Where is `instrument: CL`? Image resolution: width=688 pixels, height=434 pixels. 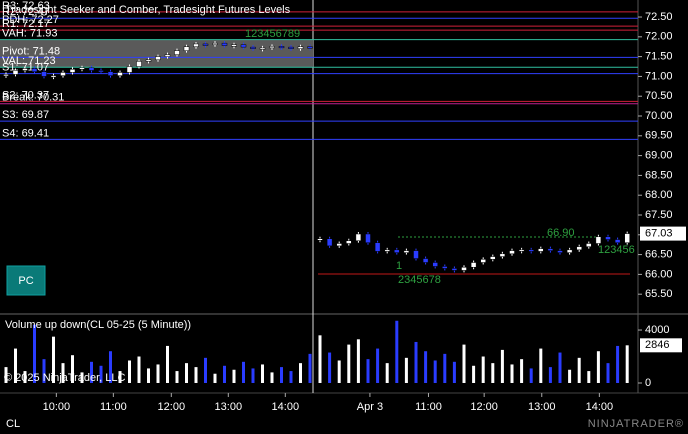 instrument: CL is located at coordinates (13, 424).